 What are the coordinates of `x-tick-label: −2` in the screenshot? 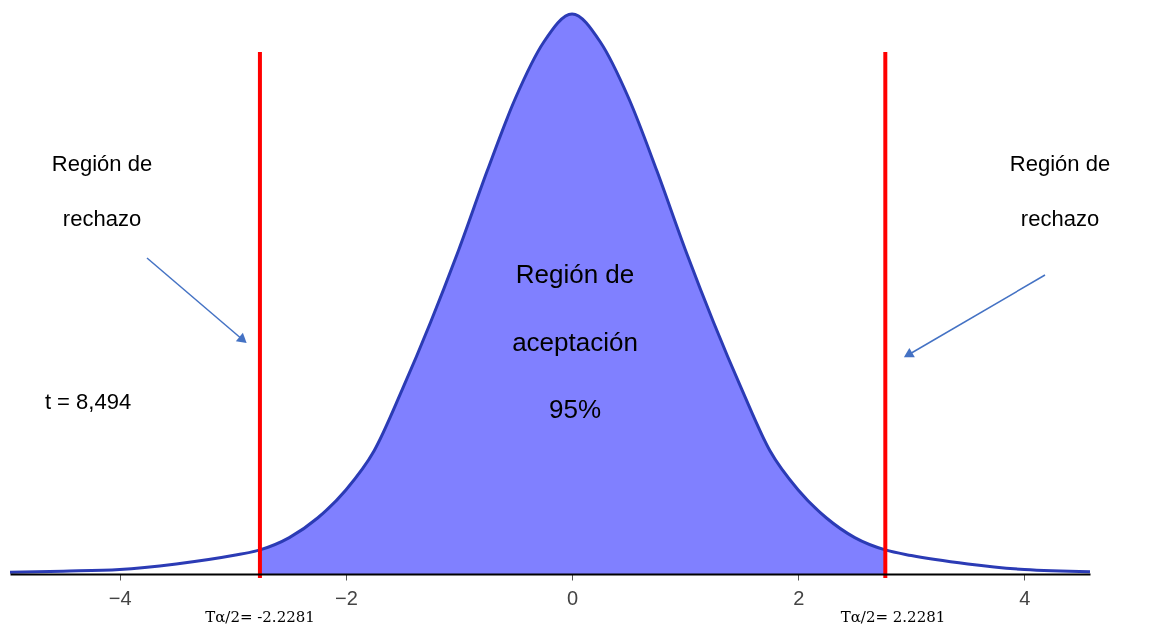 It's located at (346, 597).